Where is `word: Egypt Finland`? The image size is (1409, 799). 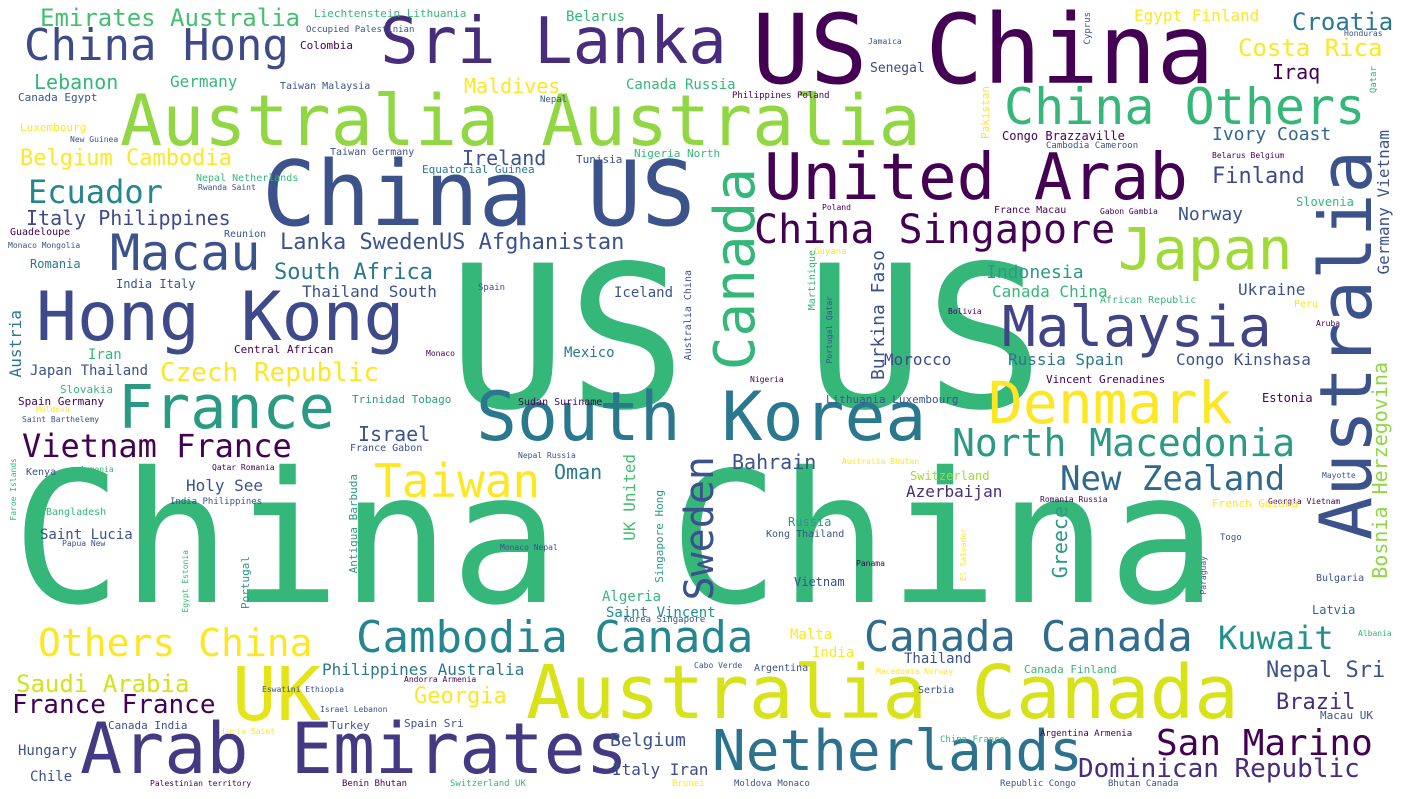
word: Egypt Finland is located at coordinates (1197, 15).